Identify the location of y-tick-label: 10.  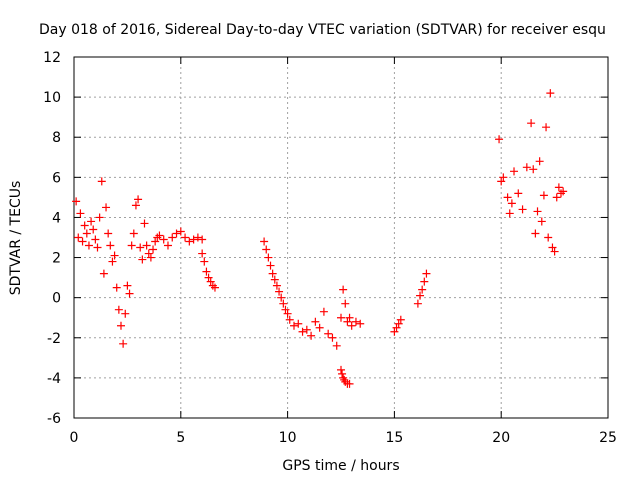
(52, 98).